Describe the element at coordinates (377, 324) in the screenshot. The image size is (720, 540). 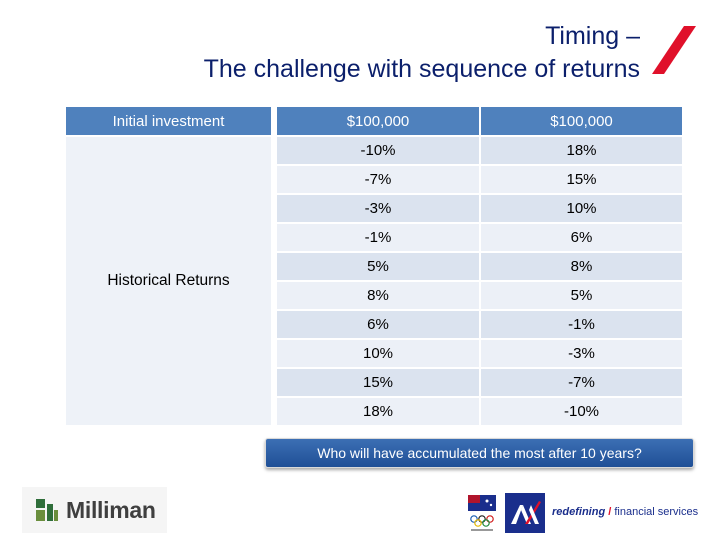
I see `cell-a: 6%` at that location.